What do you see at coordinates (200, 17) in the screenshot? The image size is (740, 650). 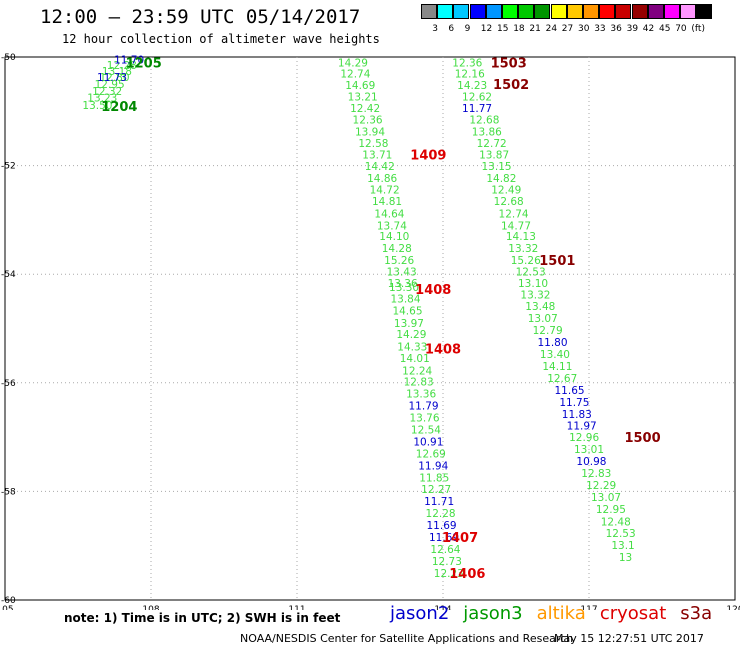 I see `page-title: 12:00 — 23:59 UTC 05/14/2017` at bounding box center [200, 17].